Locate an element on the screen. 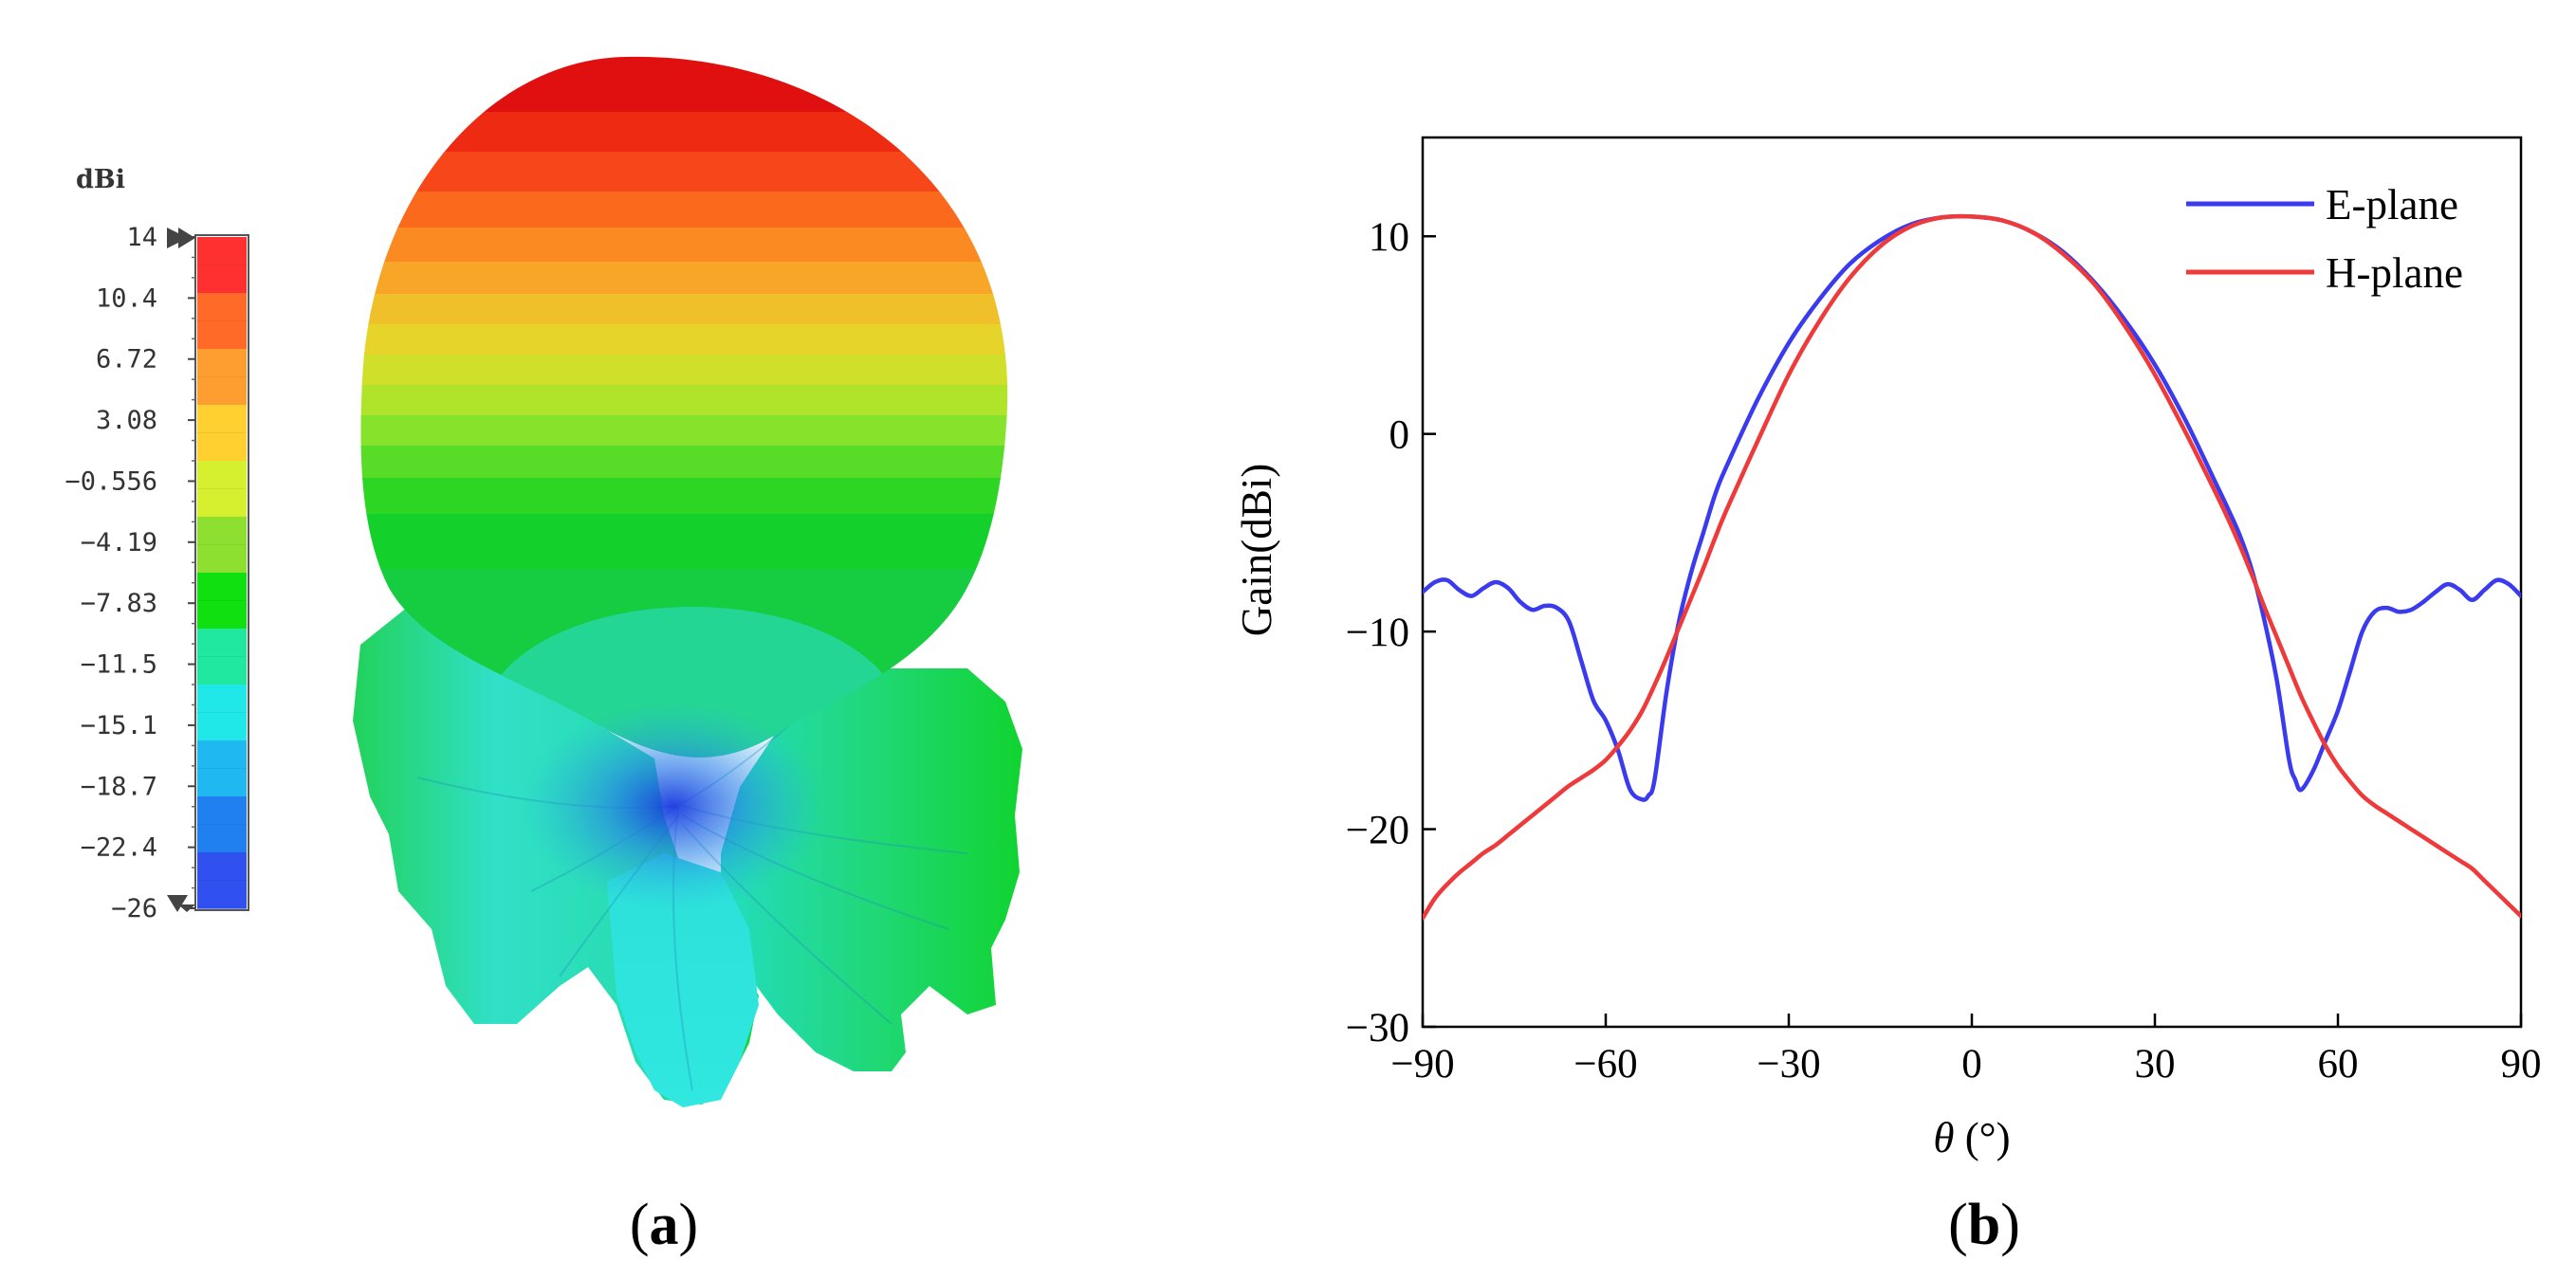 This screenshot has height=1279, width=2576. colorbar-tick-label: −0.556 is located at coordinates (110, 481).